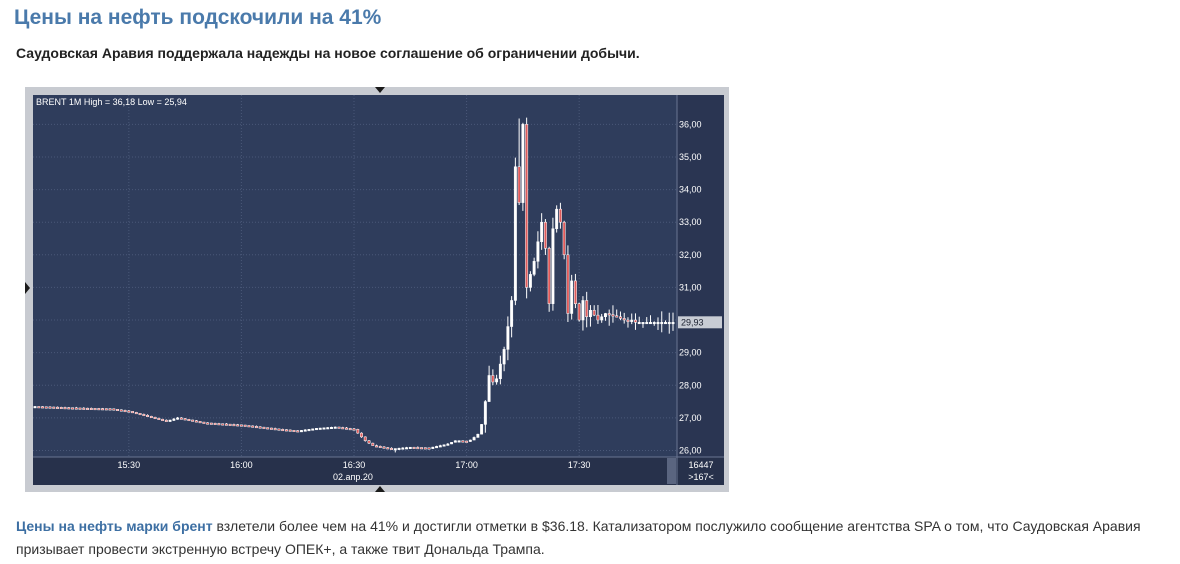 The width and height of the screenshot is (1180, 564). I want to click on x-tick-label: 16:00, so click(241, 465).